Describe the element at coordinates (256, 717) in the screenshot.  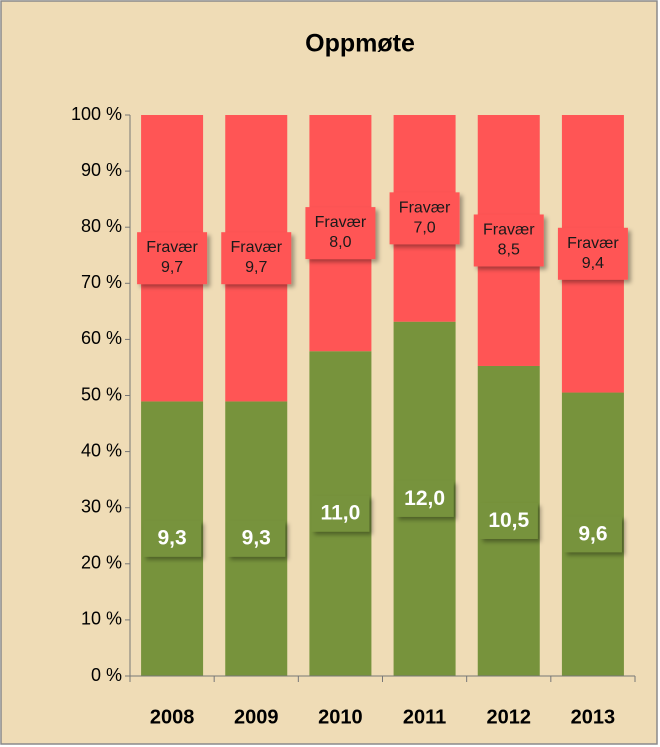
I see `x-tick-label: 2009` at that location.